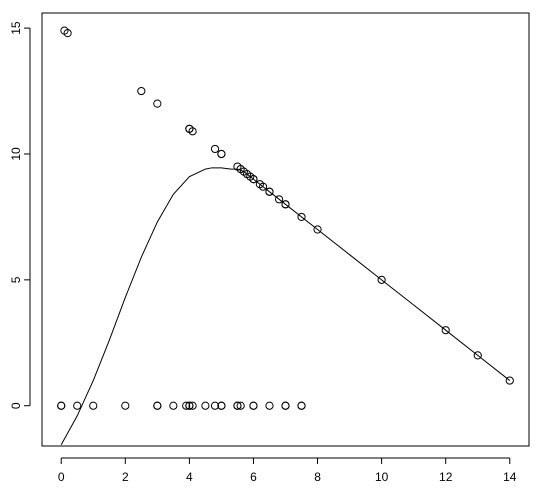 This screenshot has height=490, width=540. Describe the element at coordinates (20, 215) in the screenshot. I see `y-axis: 0 5 10 15` at that location.